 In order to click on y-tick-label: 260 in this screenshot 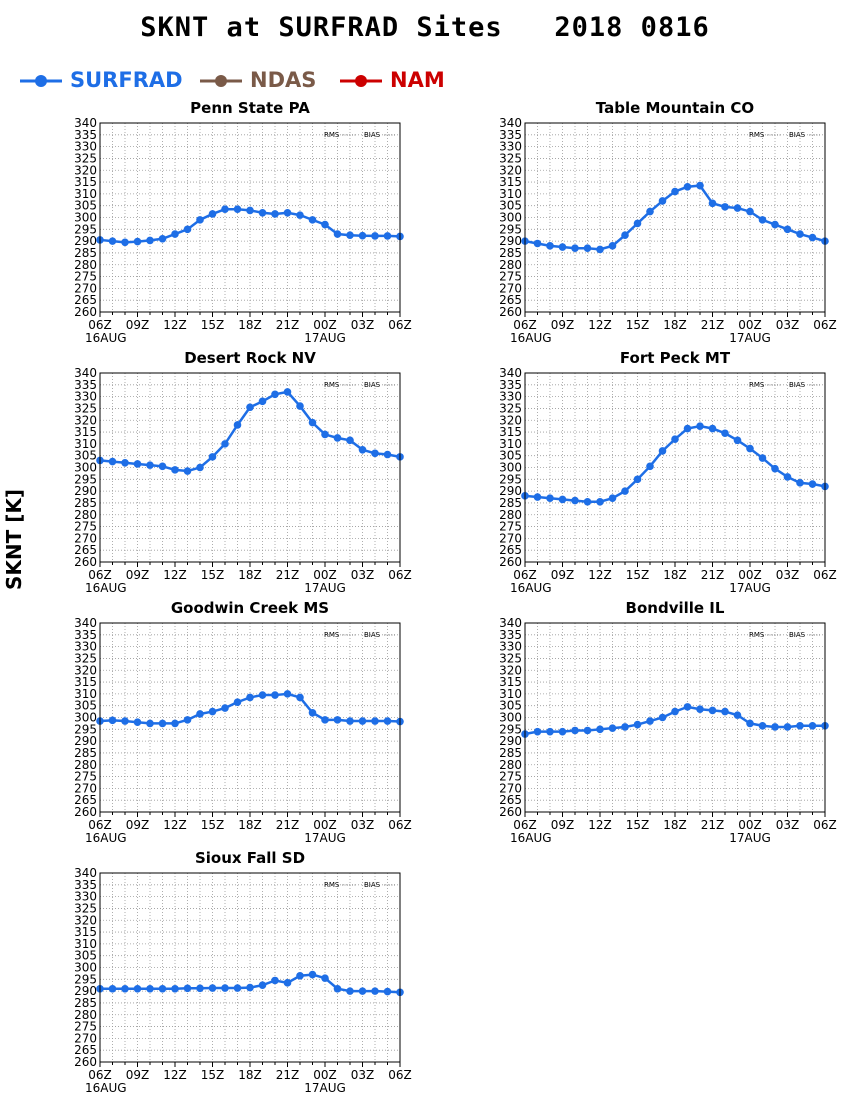, I will do `click(510, 312)`.